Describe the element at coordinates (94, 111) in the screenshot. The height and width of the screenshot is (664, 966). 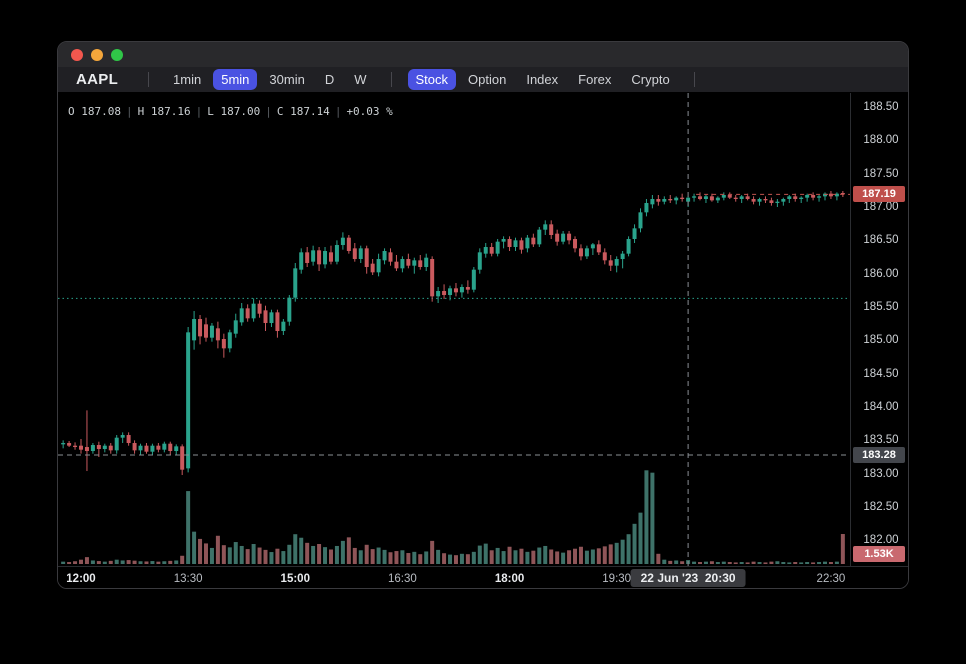
I see `legend-value: O 187.08` at that location.